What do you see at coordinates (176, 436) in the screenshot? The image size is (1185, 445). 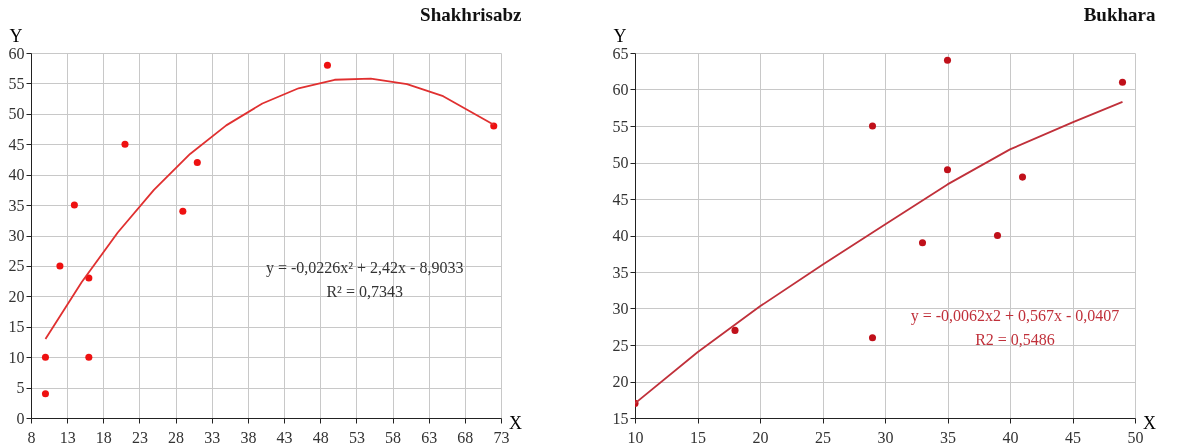 I see `x-tick-label: 28` at bounding box center [176, 436].